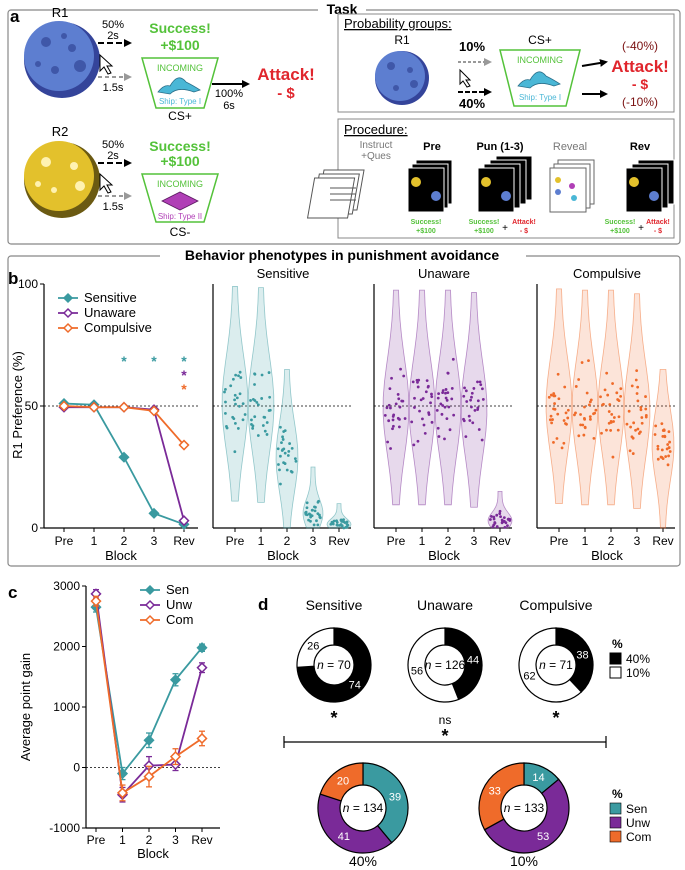  Describe the element at coordinates (444, 736) in the screenshot. I see `d-bracket-sig: *` at that location.